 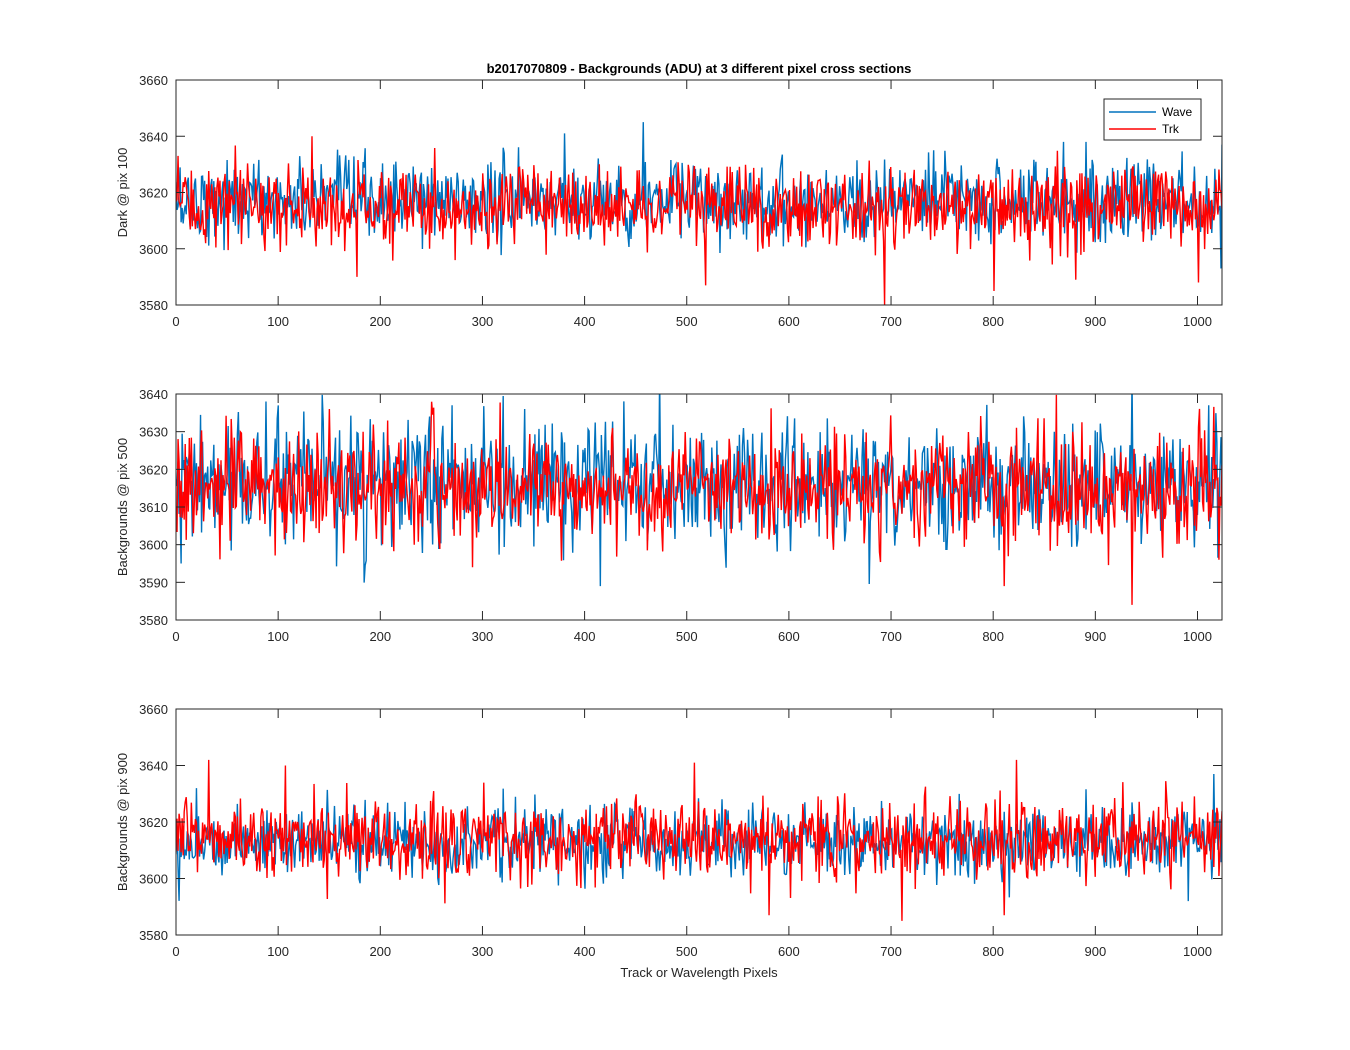 I want to click on y-axis-label: Backgrounds @ pix 900, so click(x=122, y=822).